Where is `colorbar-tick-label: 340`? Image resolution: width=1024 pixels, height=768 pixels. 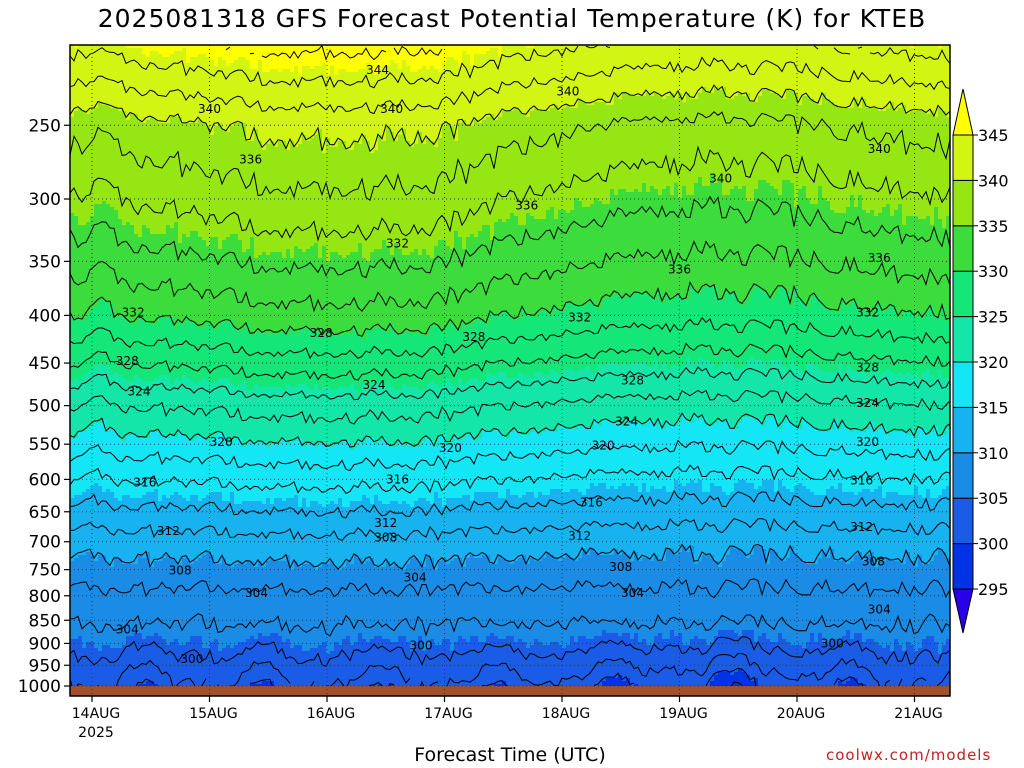
colorbar-tick-label: 340 is located at coordinates (993, 180).